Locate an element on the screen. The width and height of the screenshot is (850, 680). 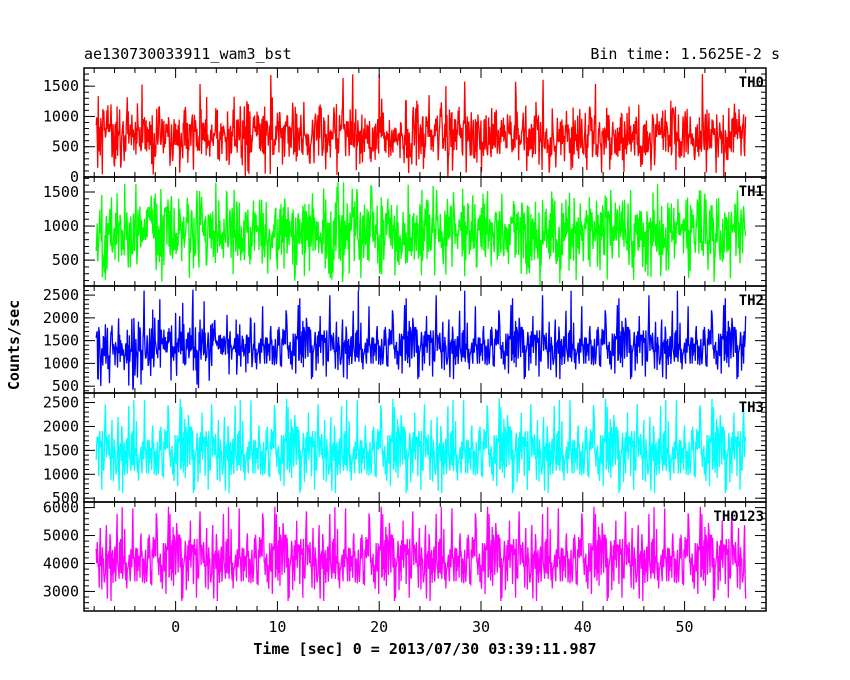
panel-label: TH2 is located at coordinates (751, 301).